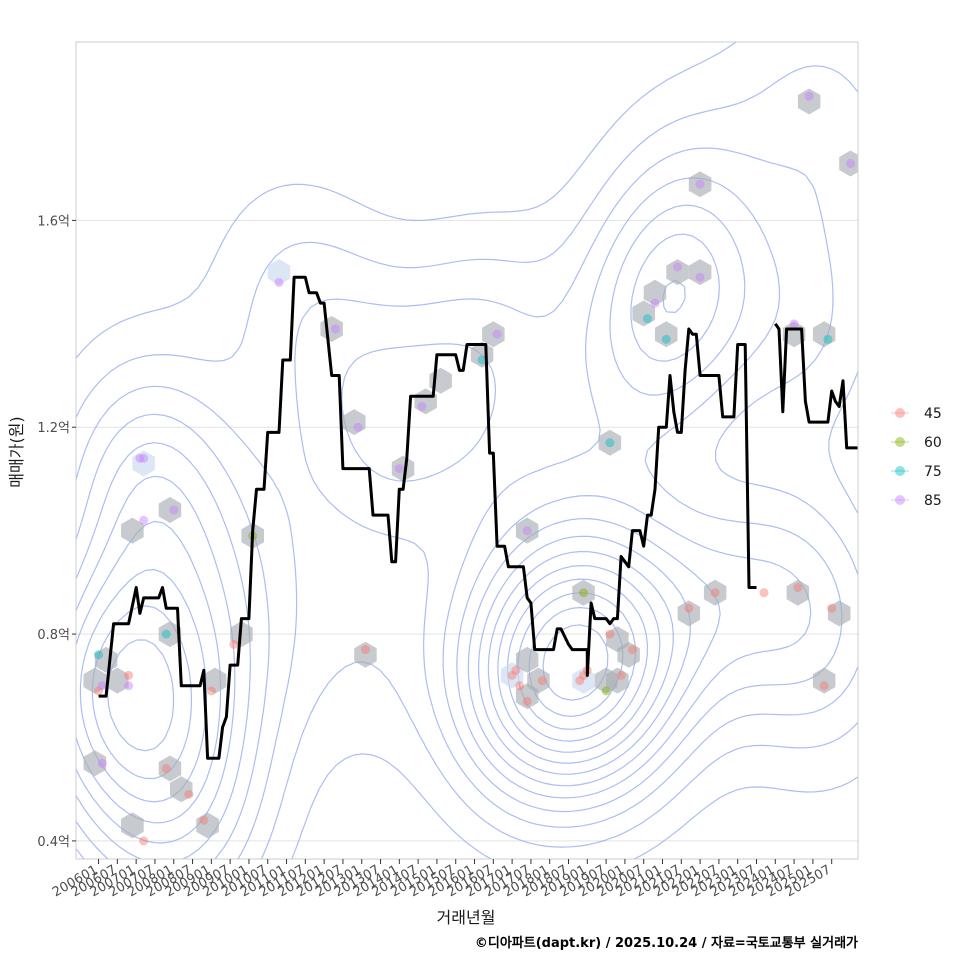 The height and width of the screenshot is (960, 960). What do you see at coordinates (16, 451) in the screenshot?
I see `y-axis-title: 매매가(원)` at bounding box center [16, 451].